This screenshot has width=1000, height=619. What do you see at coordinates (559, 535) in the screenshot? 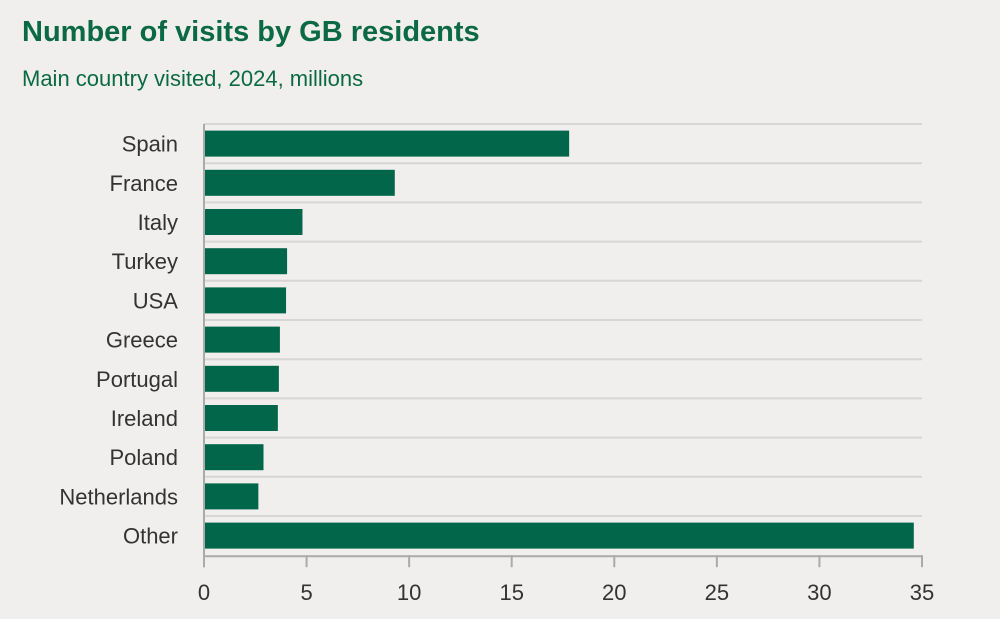
I see `bar-other` at bounding box center [559, 535].